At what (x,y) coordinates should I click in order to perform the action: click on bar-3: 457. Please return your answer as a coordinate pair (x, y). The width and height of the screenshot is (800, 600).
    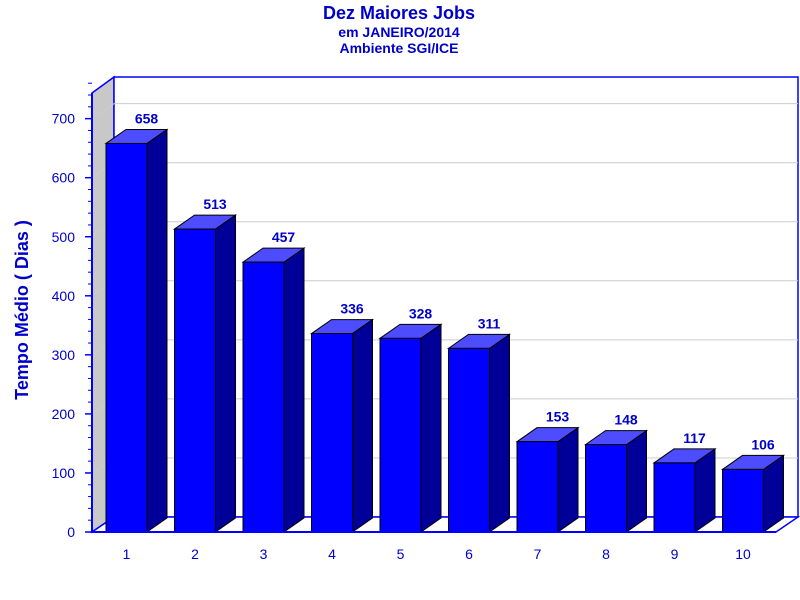
    Looking at the image, I should click on (273, 381).